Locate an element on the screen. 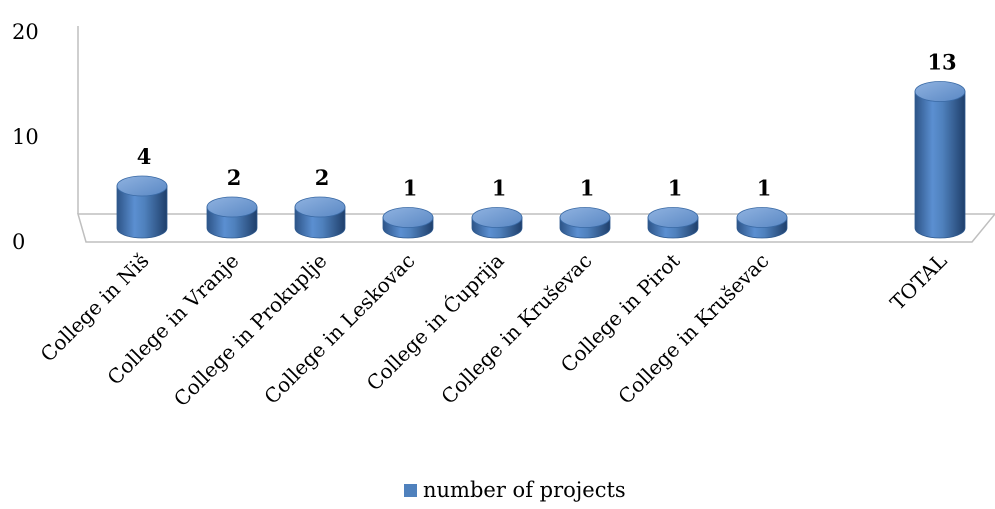  data-label: 4 is located at coordinates (144, 156).